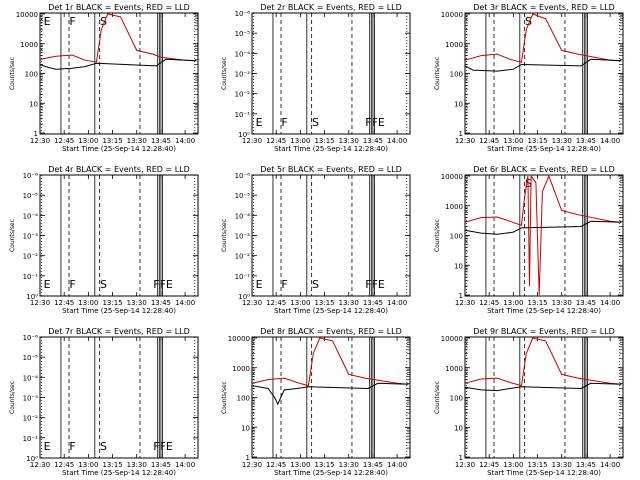 This screenshot has height=480, width=640. I want to click on event-marker-e: E, so click(259, 122).